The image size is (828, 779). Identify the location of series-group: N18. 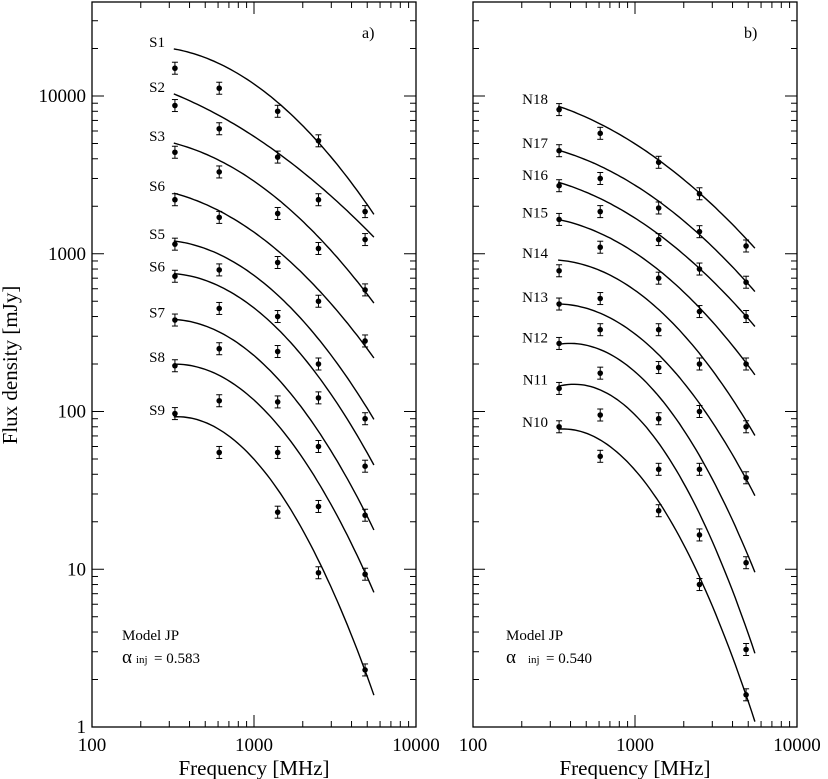
(639, 172).